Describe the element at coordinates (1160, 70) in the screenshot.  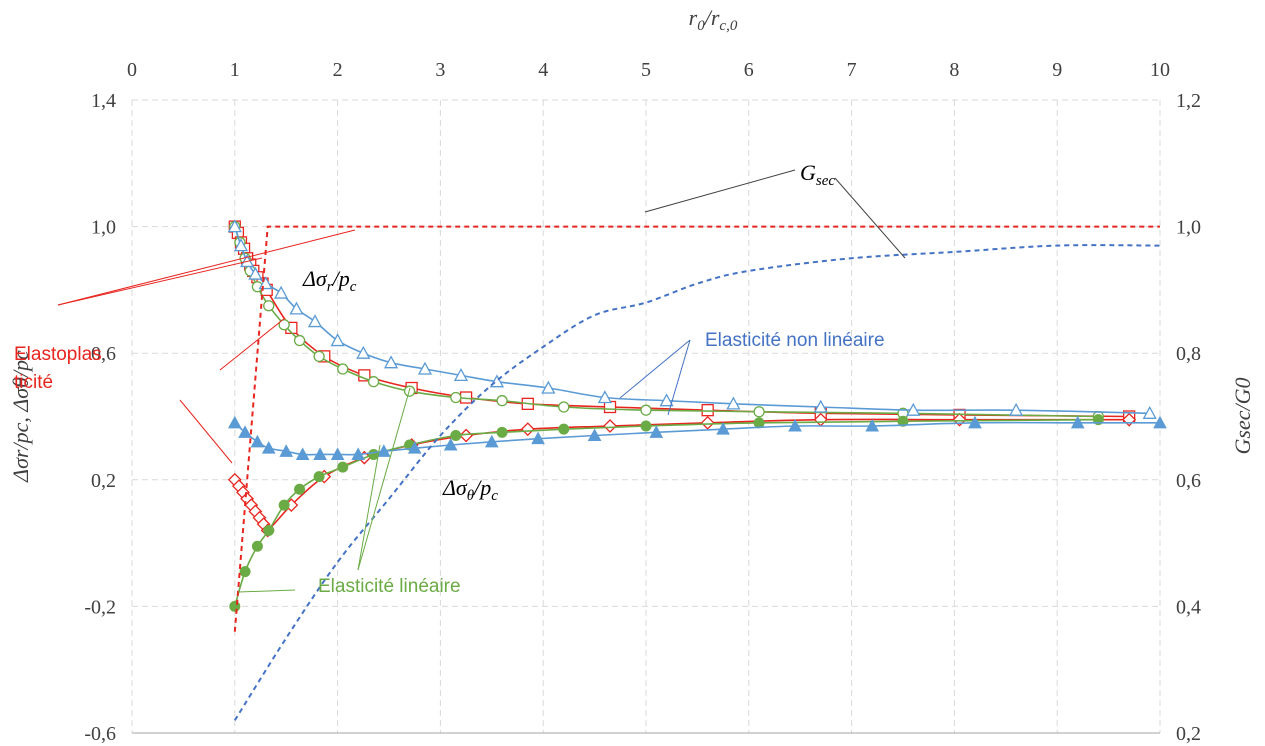
I see `top-tick-label: 10` at that location.